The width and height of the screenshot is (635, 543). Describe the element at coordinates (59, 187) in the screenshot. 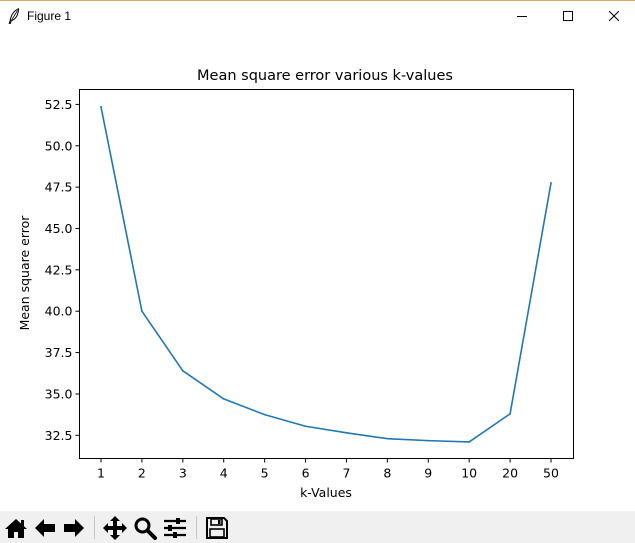

I see `y-tick-label: 47.5` at that location.